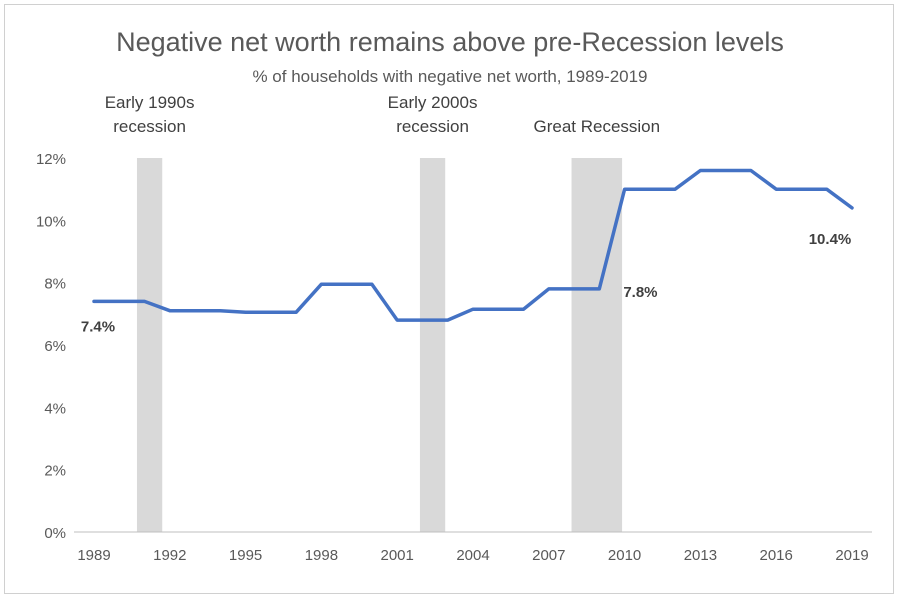 This screenshot has height=600, width=900. What do you see at coordinates (433, 102) in the screenshot?
I see `recession-label: Early 2000s` at bounding box center [433, 102].